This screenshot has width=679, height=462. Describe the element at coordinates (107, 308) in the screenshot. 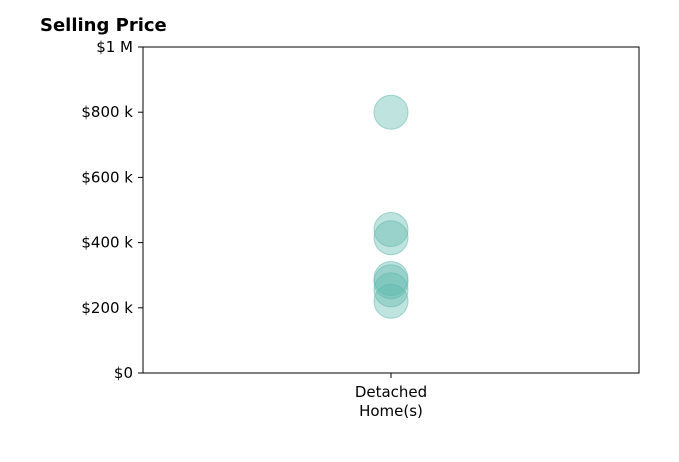

I see `y-tick-label: $200 k` at that location.